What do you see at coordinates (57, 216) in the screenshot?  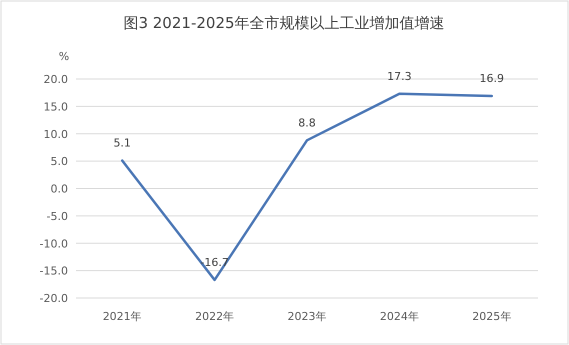 I see `y-tick-label: -5.0` at bounding box center [57, 216].